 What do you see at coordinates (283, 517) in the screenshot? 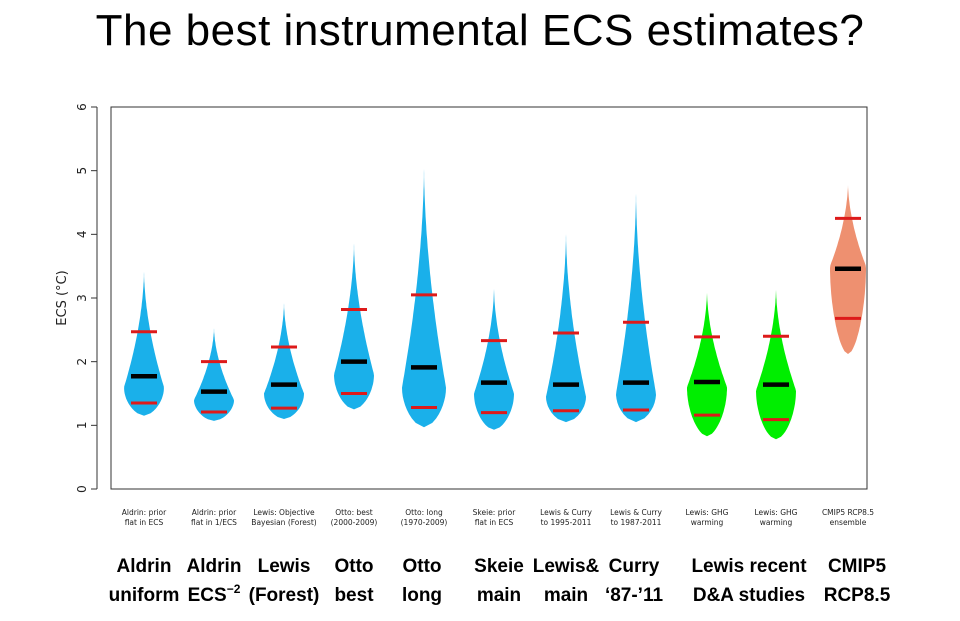
I see `category-label: Lewis: Objective Bayesian (Forest)` at bounding box center [283, 517].